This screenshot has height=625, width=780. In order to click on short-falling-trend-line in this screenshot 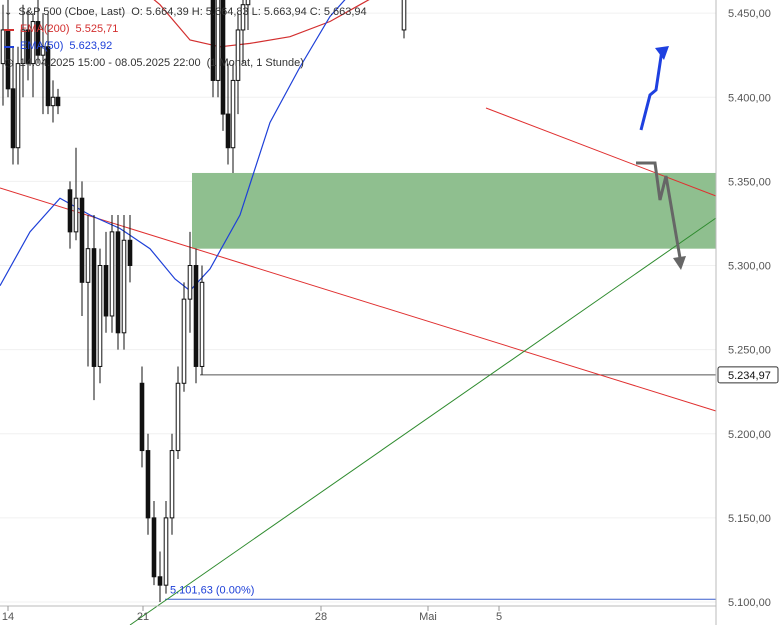, I will do `click(601, 152)`.